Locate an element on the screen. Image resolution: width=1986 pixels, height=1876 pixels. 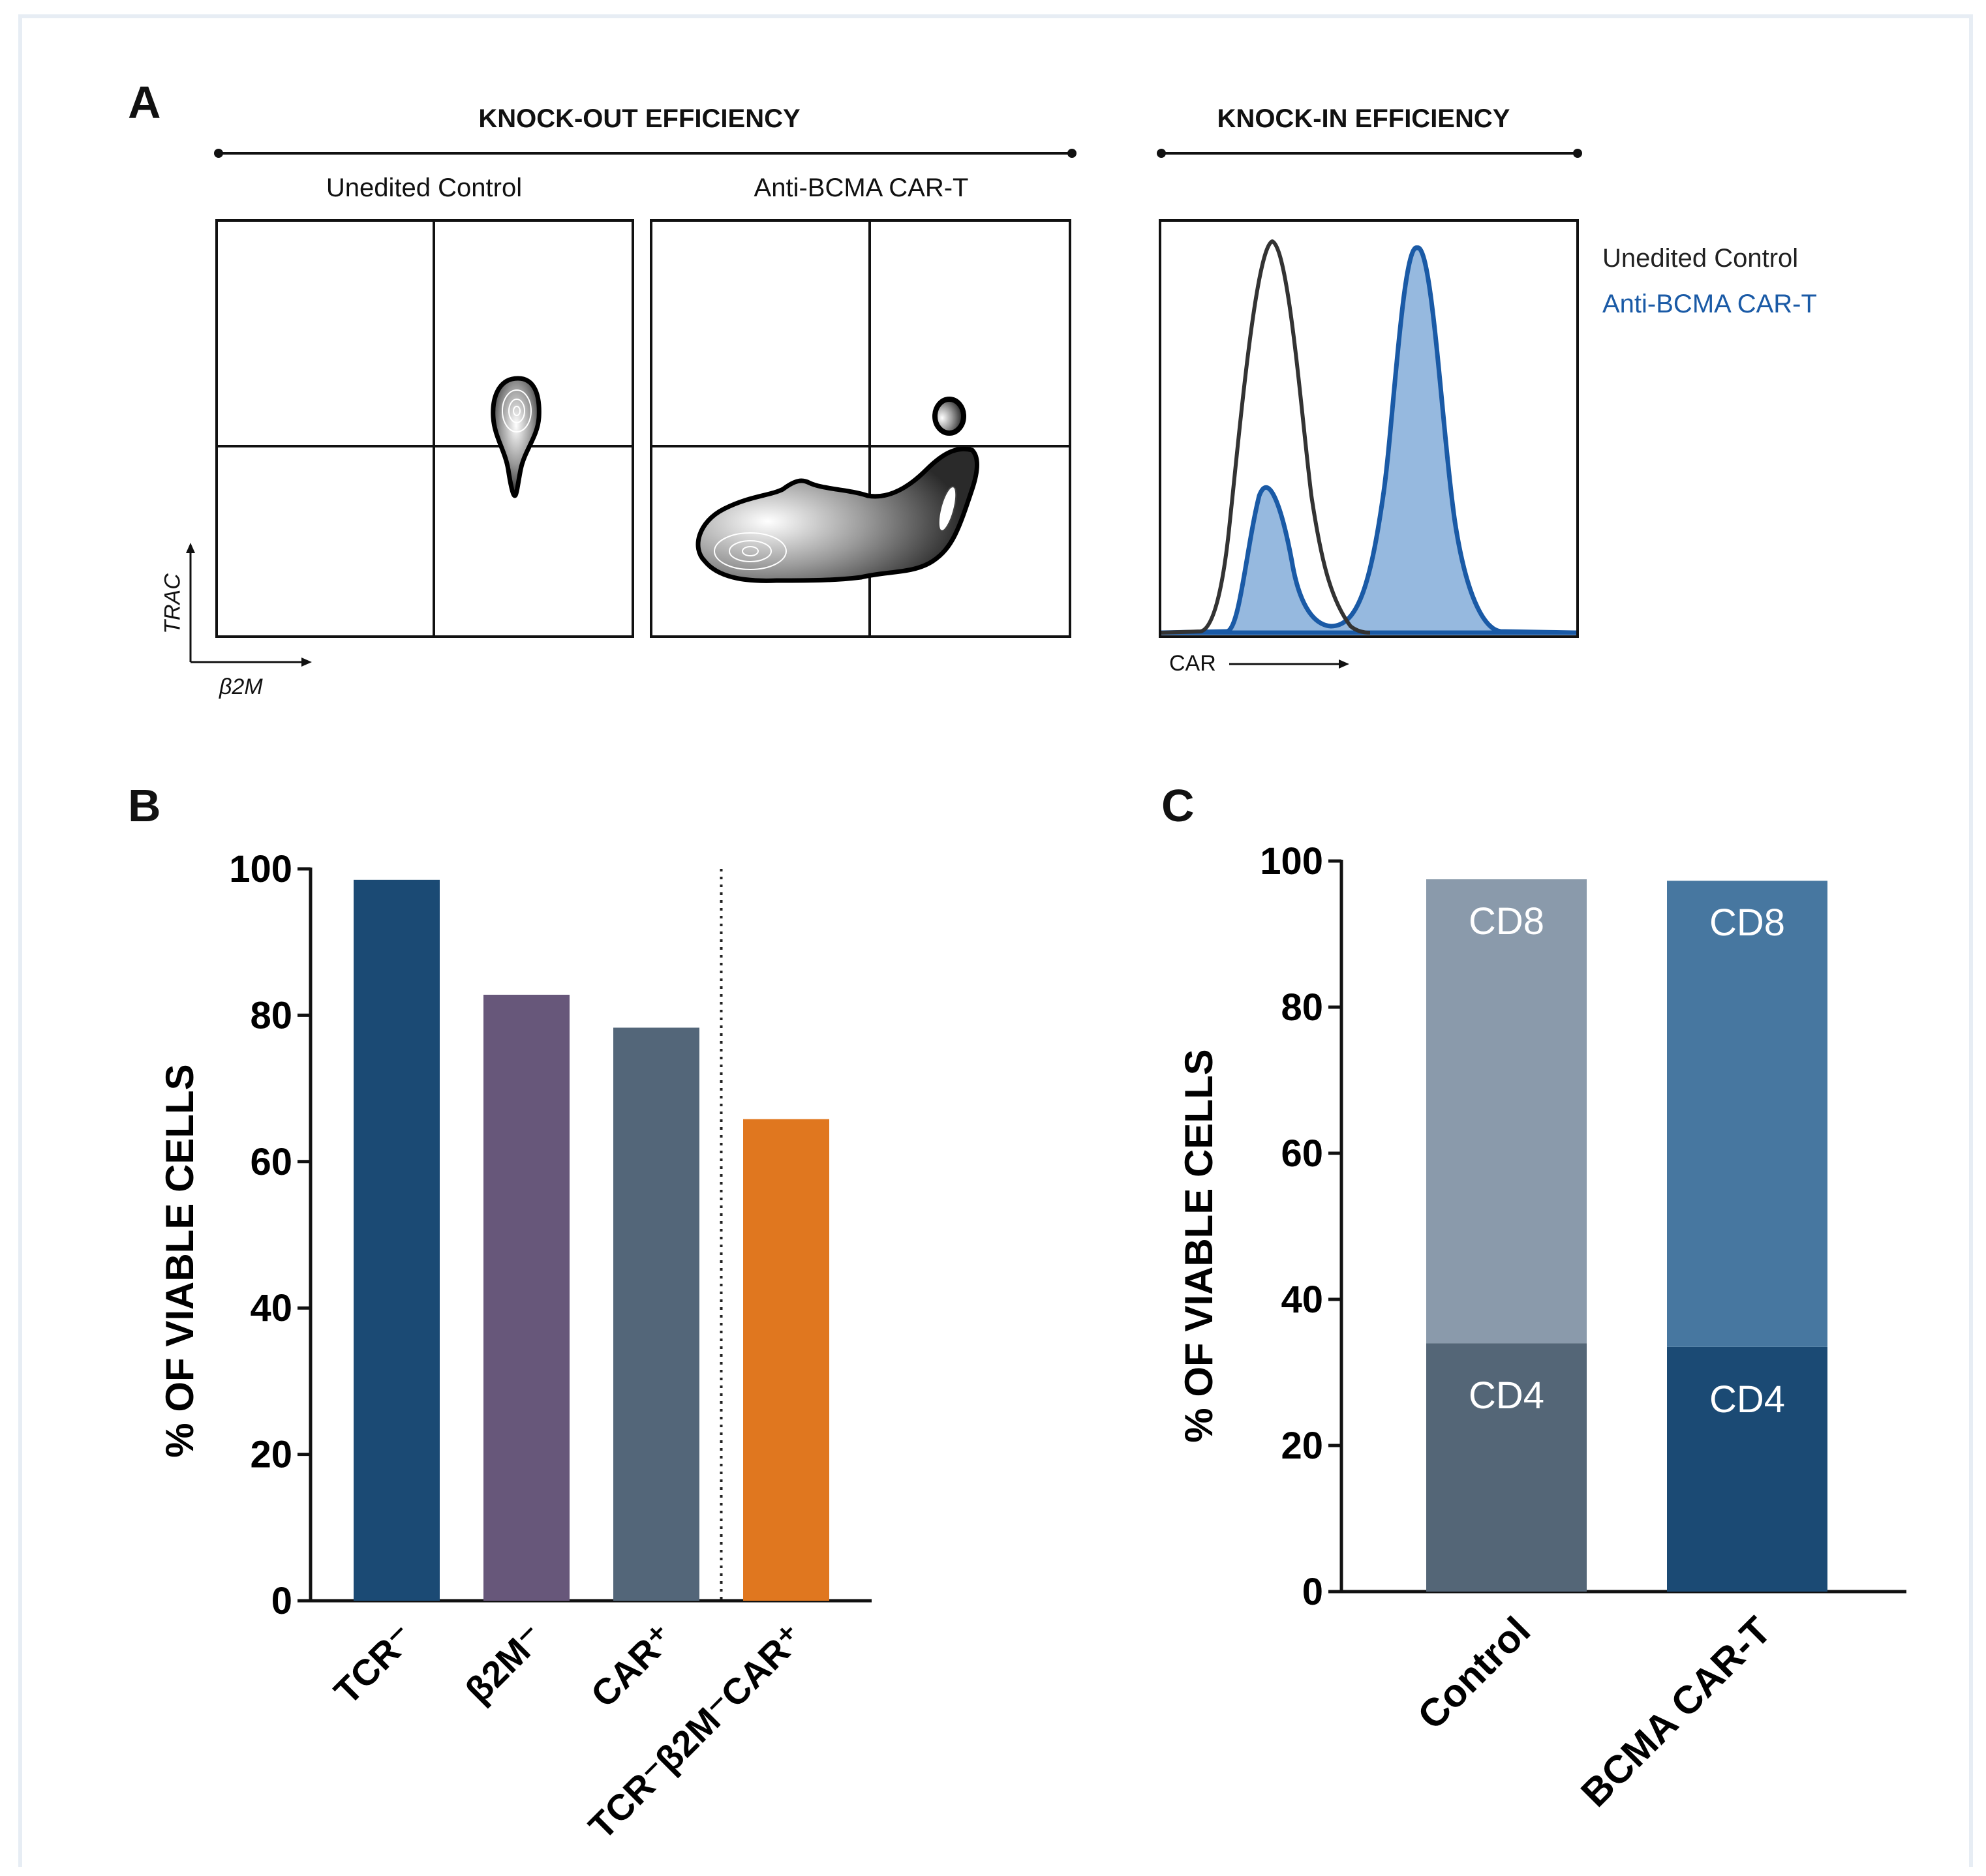
hist-x-arrow is located at coordinates (1289, 664).